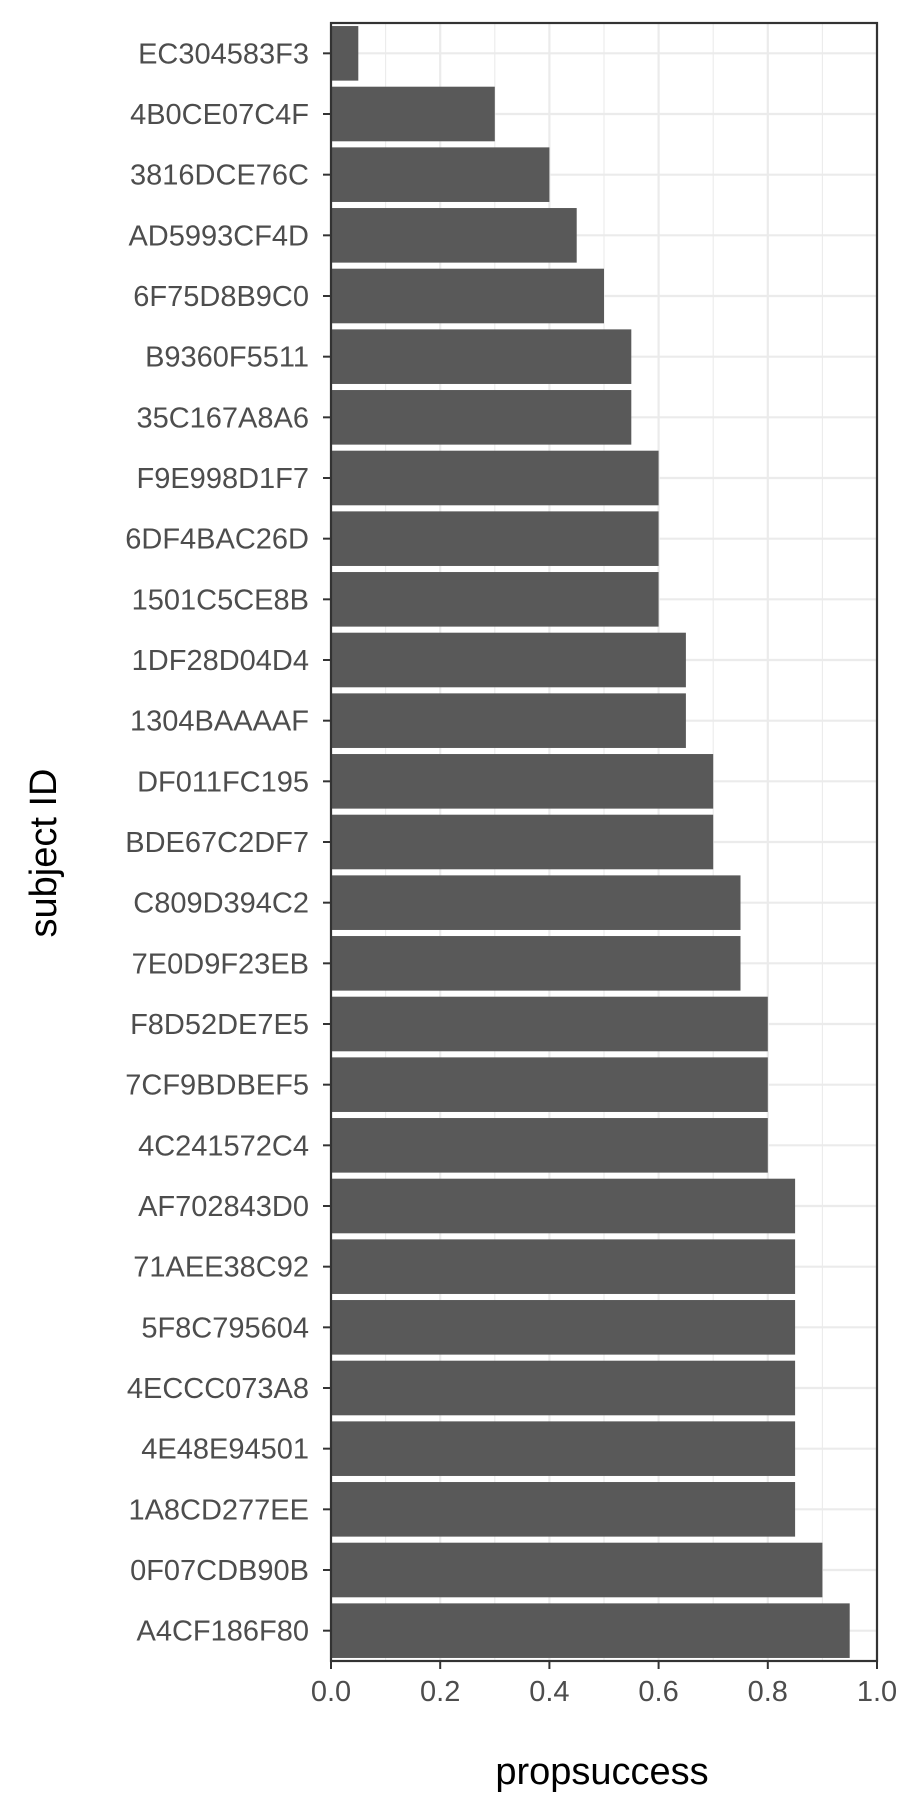  I want to click on y-tick-label: AD5993CF4D, so click(218, 236).